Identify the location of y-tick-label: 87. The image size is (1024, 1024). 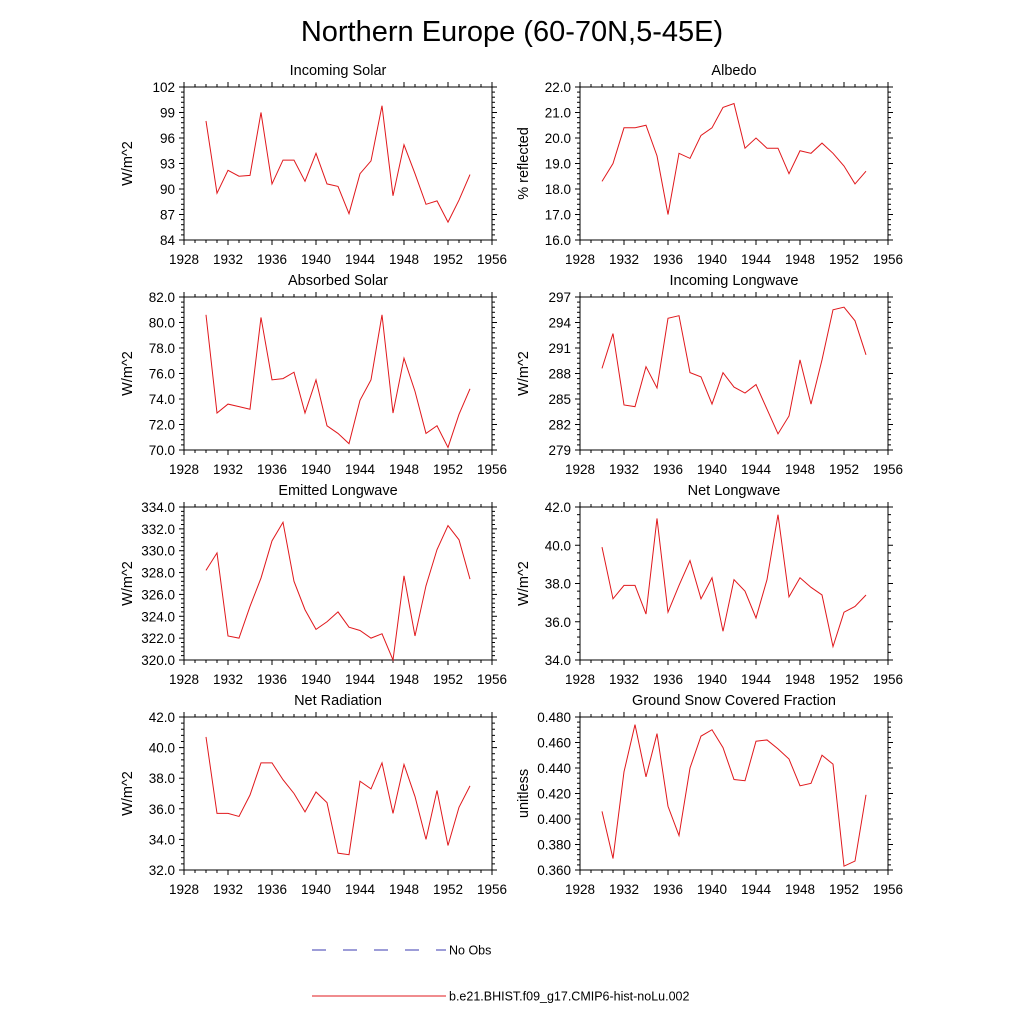
(167, 215).